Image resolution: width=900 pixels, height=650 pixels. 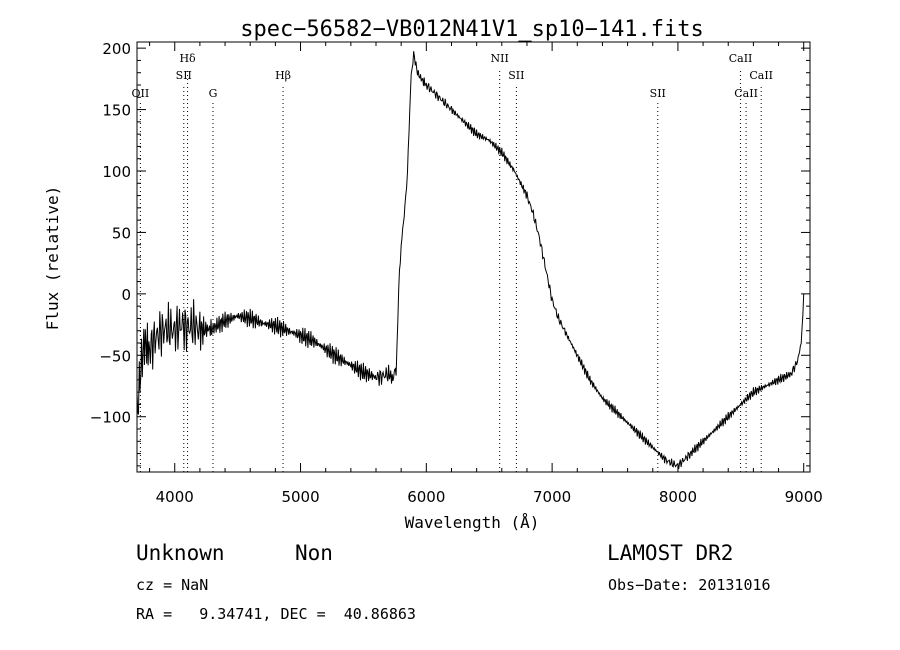 I want to click on line-marker-label: NII, so click(x=500, y=58).